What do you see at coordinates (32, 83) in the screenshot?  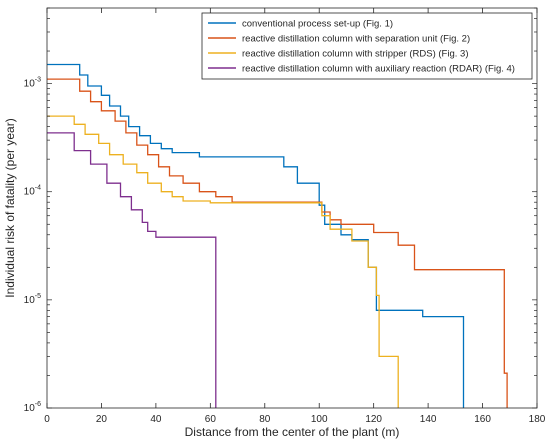 I see `y-tick-label: 10⁻³` at bounding box center [32, 83].